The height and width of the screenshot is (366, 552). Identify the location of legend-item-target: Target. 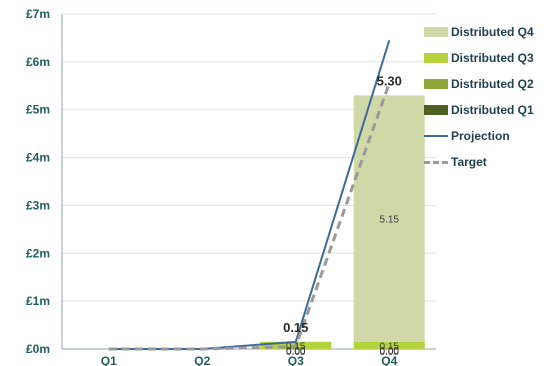
(479, 162).